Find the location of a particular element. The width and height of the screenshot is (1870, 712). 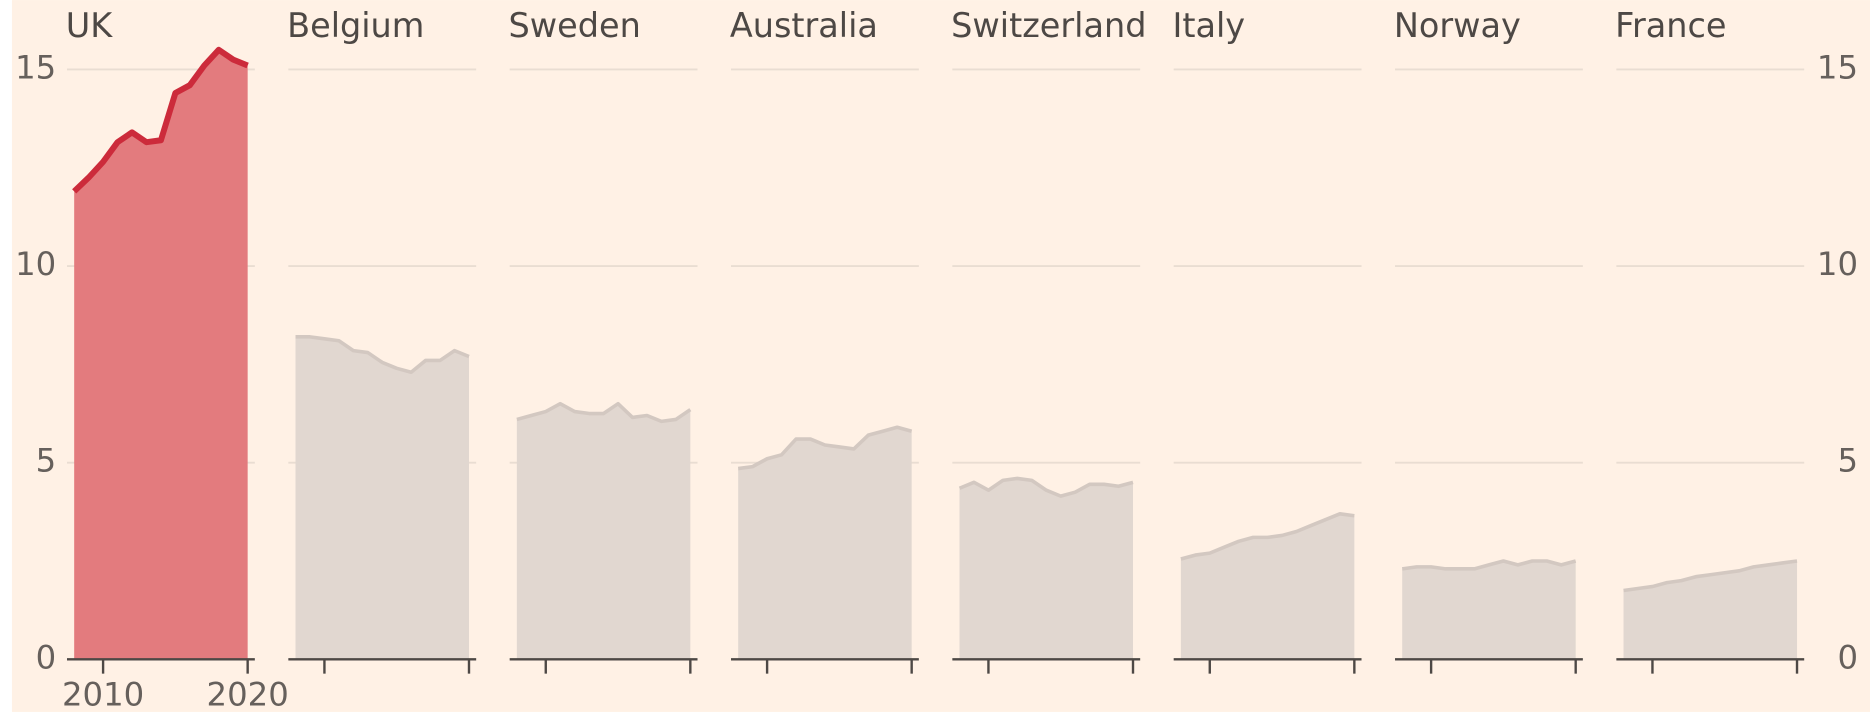

panel-title: Australia is located at coordinates (804, 25).